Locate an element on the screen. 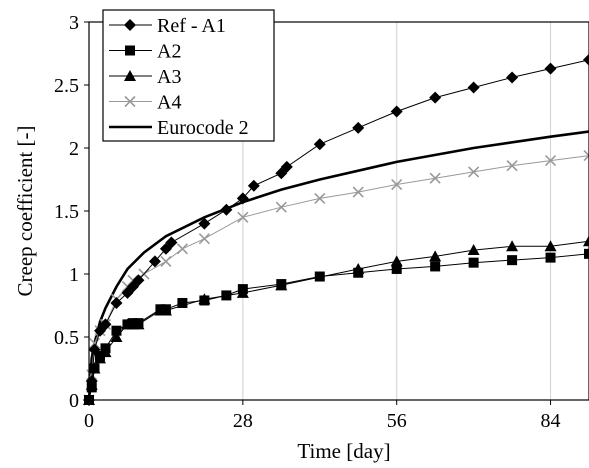  legend: Ref - A1 A2 A3 A4 Eurocode 2 is located at coordinates (188, 75).